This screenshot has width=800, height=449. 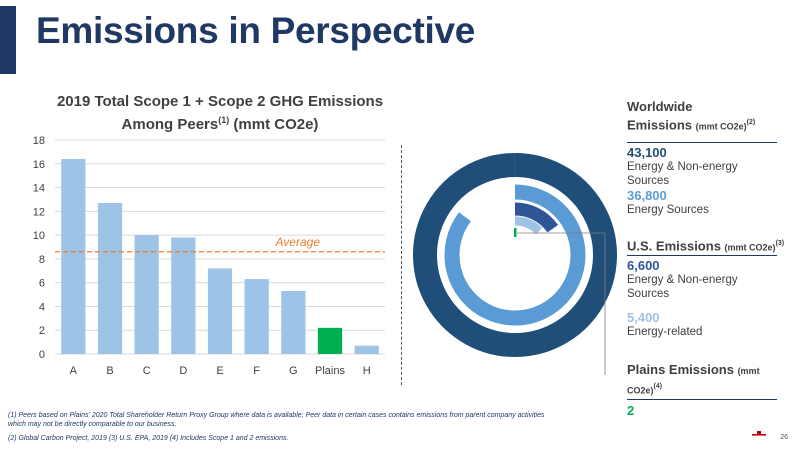 What do you see at coordinates (784, 437) in the screenshot?
I see `page-number: 26` at bounding box center [784, 437].